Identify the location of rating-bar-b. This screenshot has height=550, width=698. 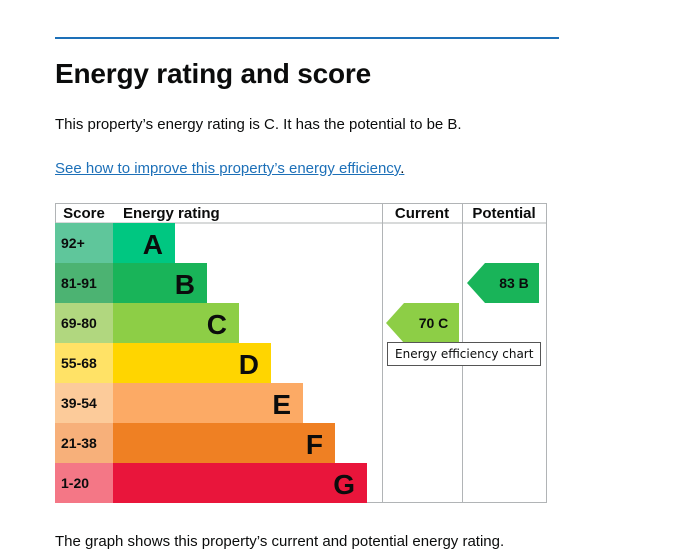
(160, 283).